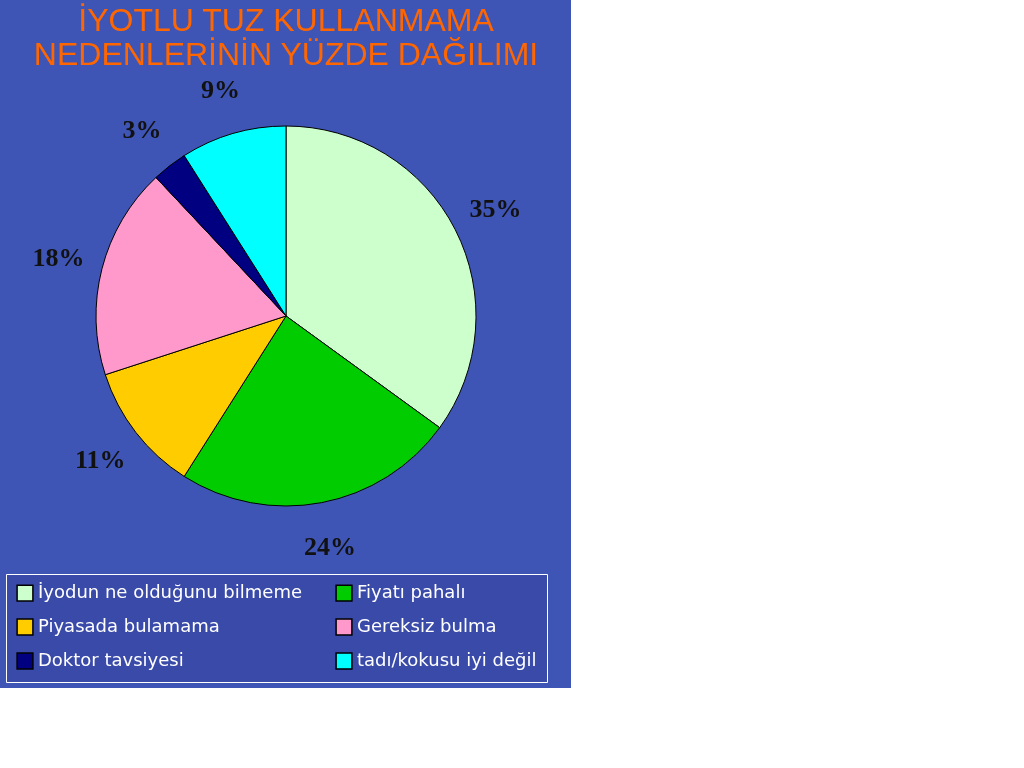 The image size is (1024, 768). I want to click on data-label: 3%, so click(142, 130).